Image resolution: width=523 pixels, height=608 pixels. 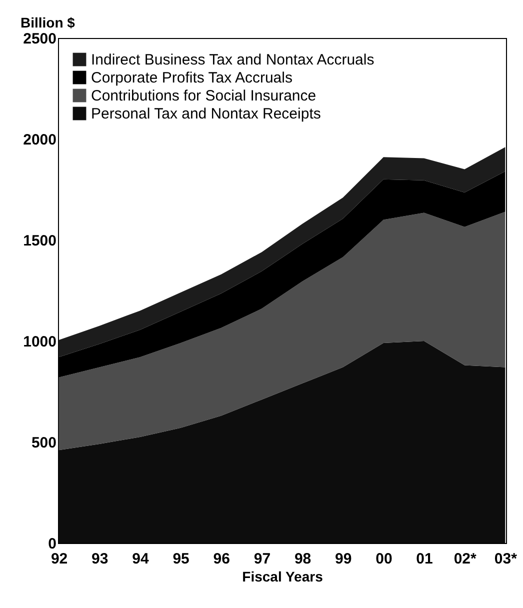 What do you see at coordinates (48, 22) in the screenshot?
I see `y-axis-title: Billion $` at bounding box center [48, 22].